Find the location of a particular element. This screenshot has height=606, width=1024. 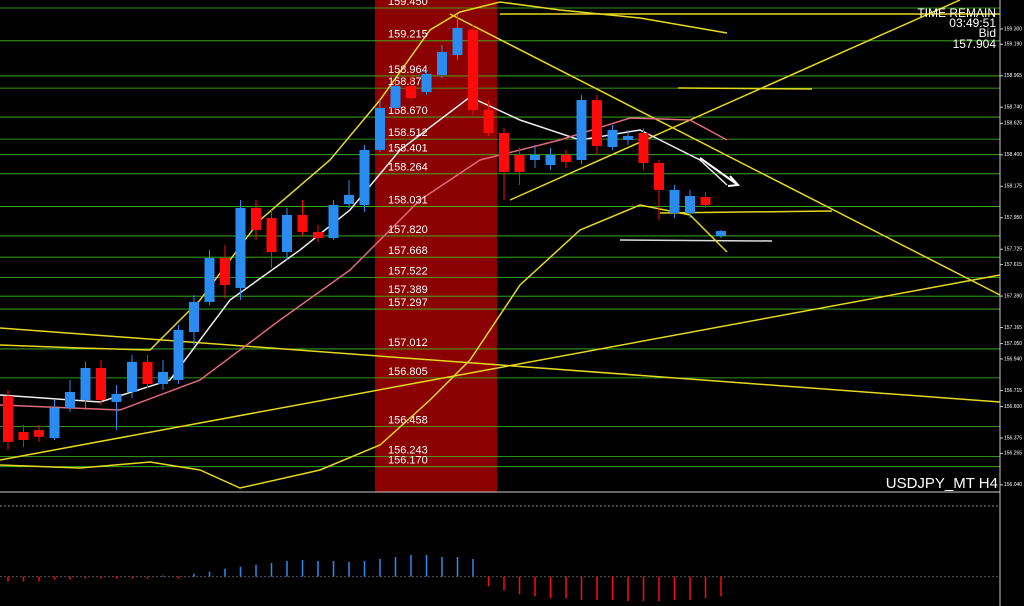

y-tick-label: 156.715 is located at coordinates (1013, 391).